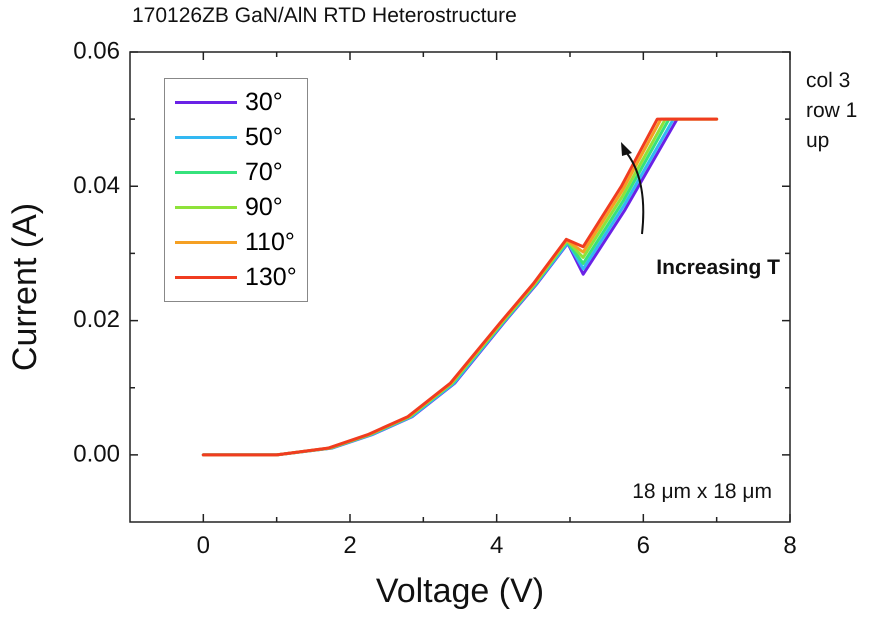 This screenshot has width=874, height=619. Describe the element at coordinates (718, 267) in the screenshot. I see `annotation: Increasing T` at that location.